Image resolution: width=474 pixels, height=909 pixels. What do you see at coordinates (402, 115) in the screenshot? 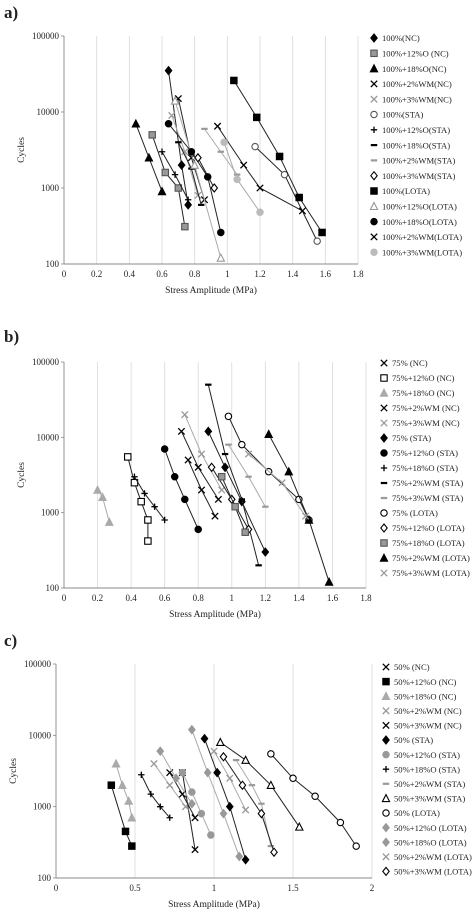
I see `legend-label: 100%(STA)` at bounding box center [402, 115].